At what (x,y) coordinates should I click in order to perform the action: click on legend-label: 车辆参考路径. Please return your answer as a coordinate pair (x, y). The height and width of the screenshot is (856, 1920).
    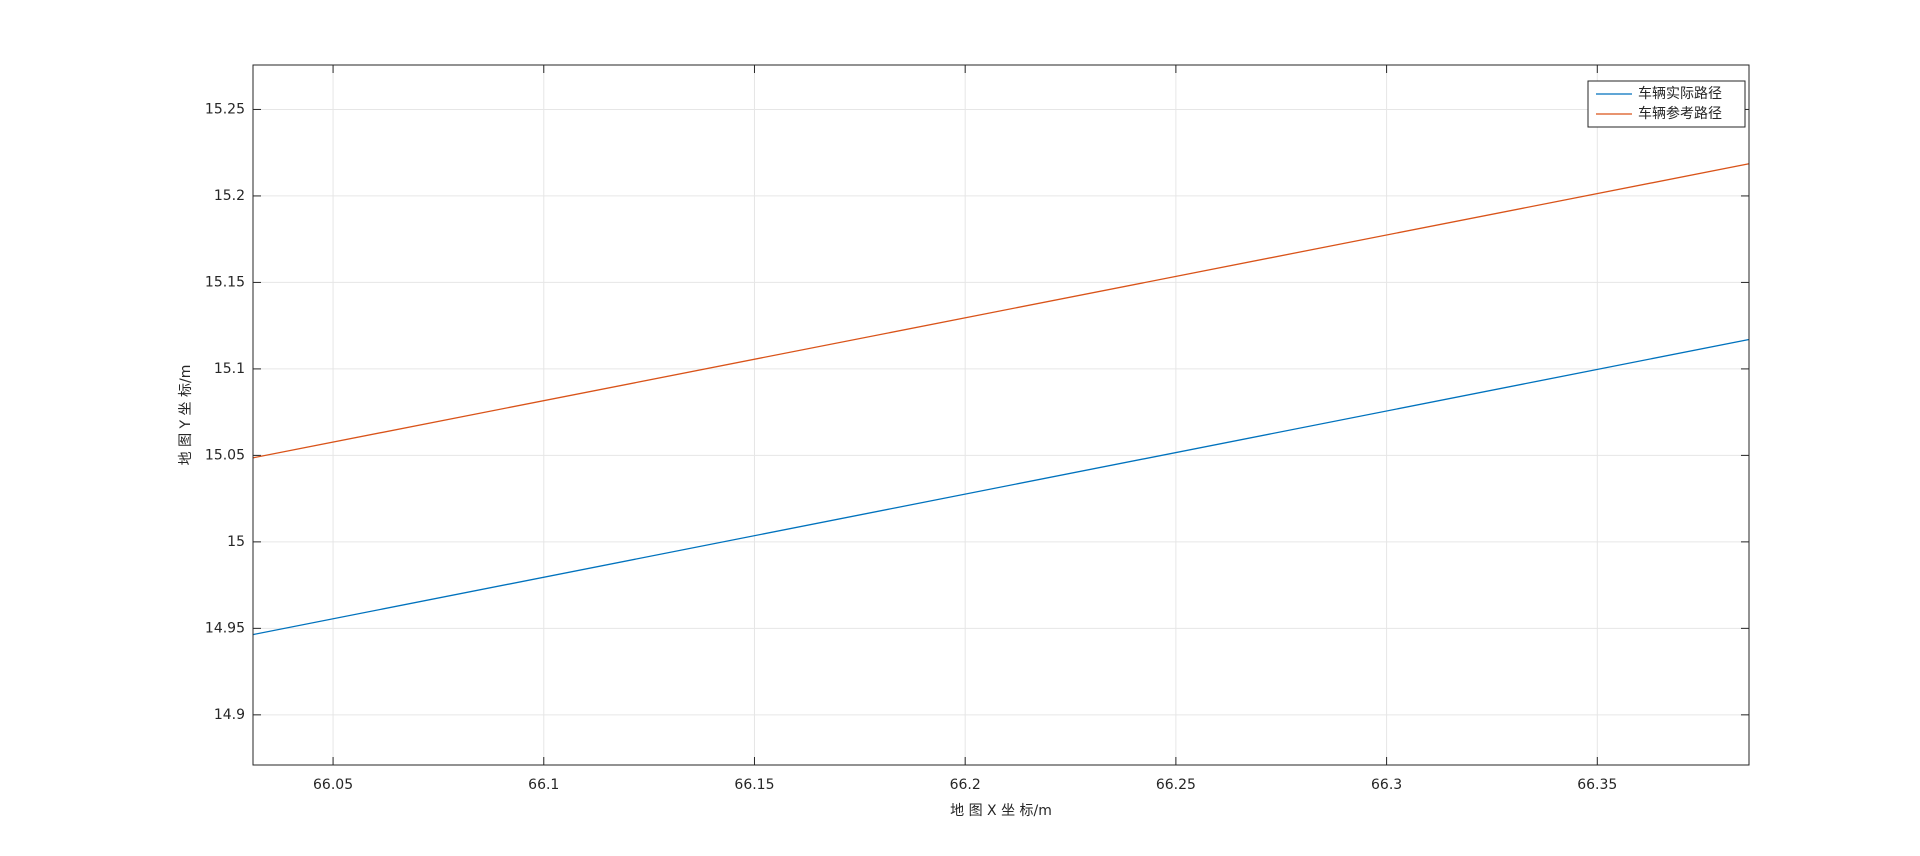
    Looking at the image, I should click on (1680, 113).